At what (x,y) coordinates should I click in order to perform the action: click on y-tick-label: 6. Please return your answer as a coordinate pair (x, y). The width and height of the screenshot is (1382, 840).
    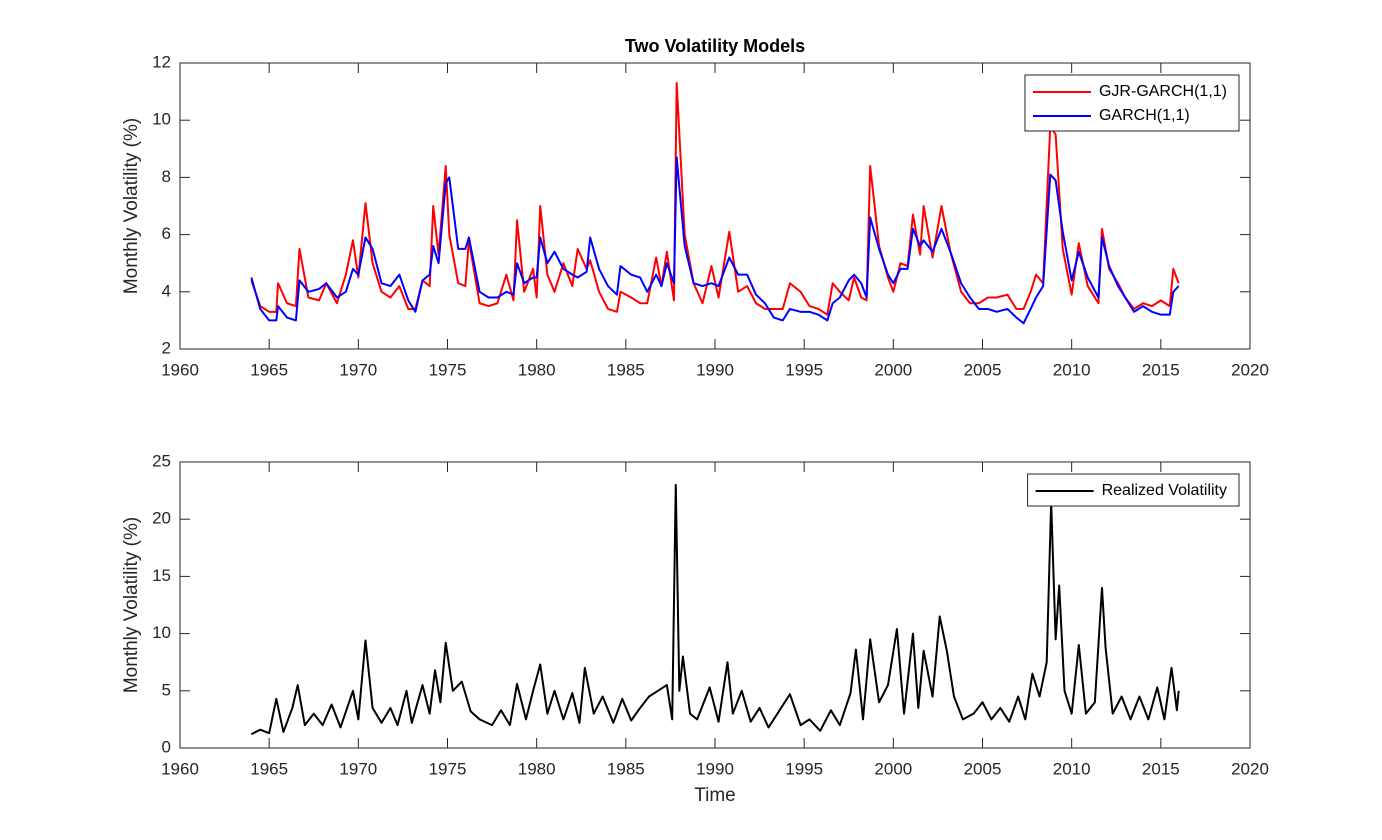
    Looking at the image, I should click on (166, 233).